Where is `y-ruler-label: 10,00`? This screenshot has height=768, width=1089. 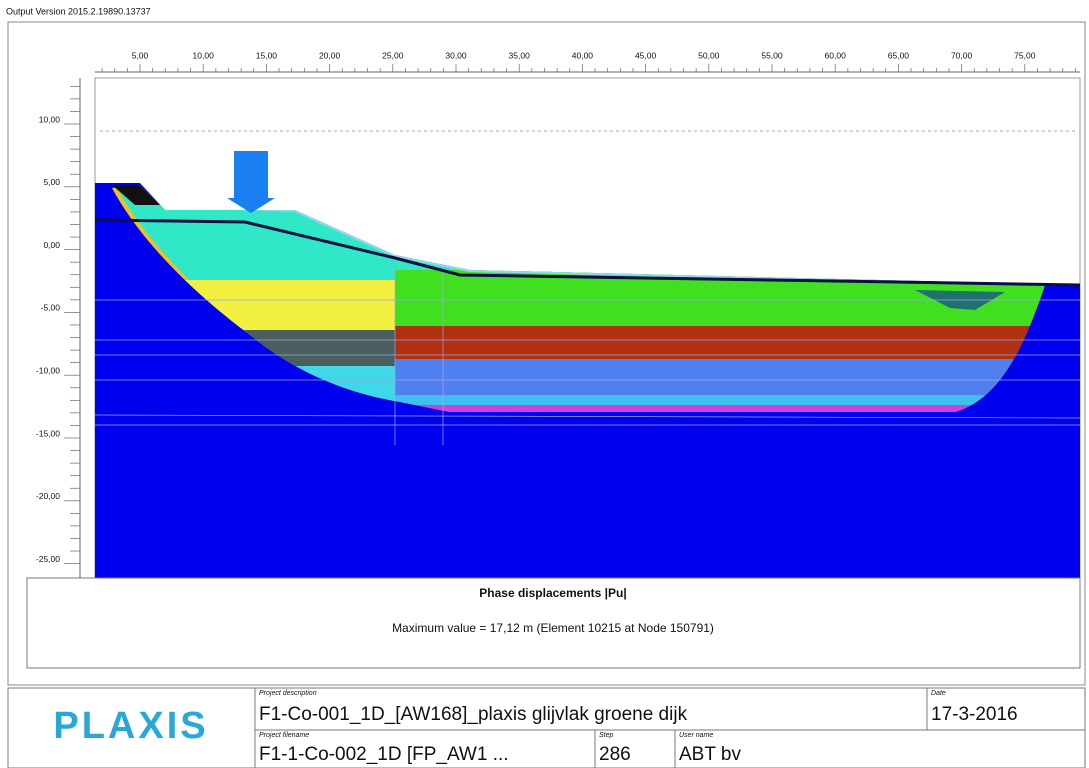 y-ruler-label: 10,00 is located at coordinates (50, 119).